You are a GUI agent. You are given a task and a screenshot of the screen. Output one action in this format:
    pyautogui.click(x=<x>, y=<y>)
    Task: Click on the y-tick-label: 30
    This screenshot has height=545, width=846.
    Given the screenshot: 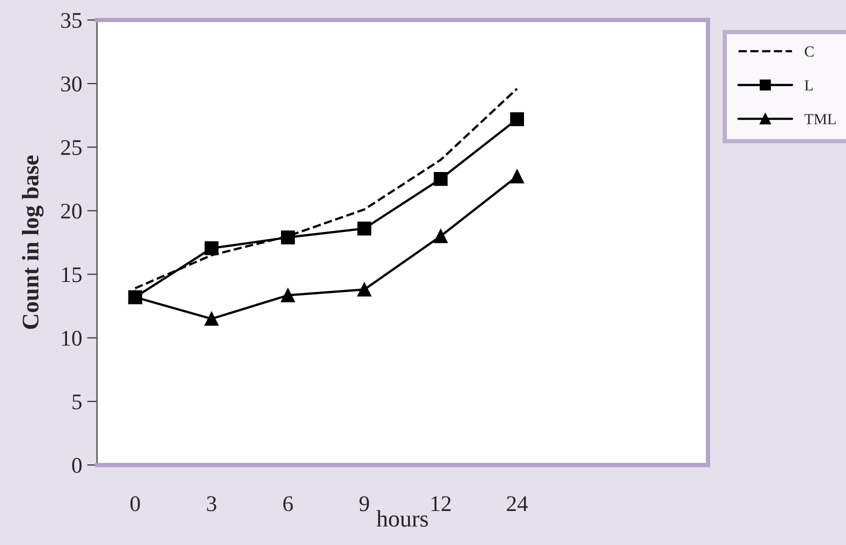 What is the action you would take?
    pyautogui.click(x=71, y=84)
    